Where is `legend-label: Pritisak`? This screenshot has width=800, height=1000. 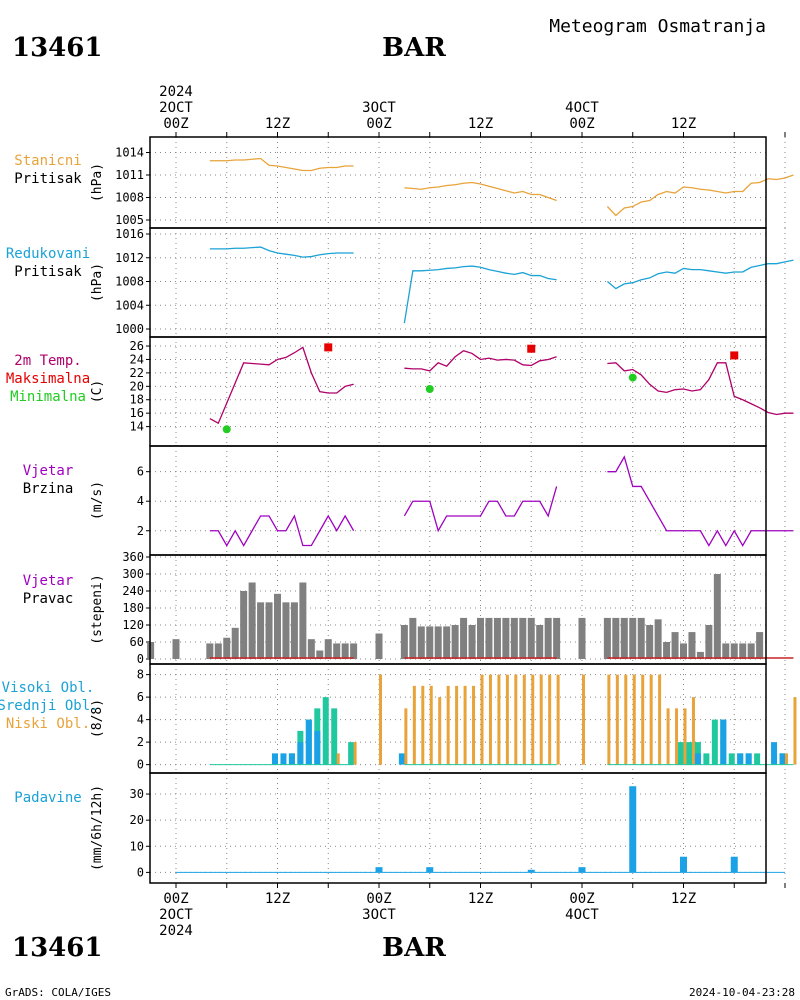
legend-label: Pritisak is located at coordinates (48, 179).